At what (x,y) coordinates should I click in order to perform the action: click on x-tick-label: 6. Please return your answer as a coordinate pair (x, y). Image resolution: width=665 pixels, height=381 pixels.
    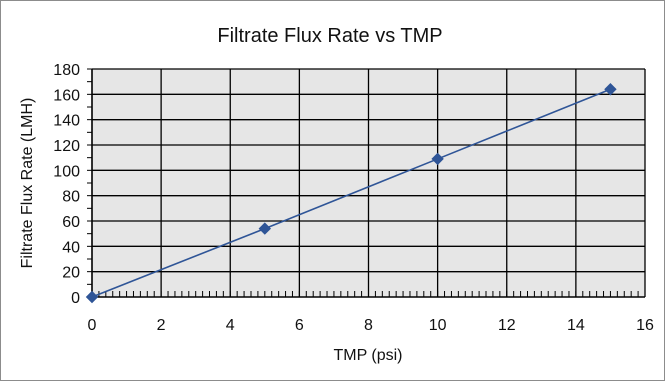
    Looking at the image, I should click on (299, 325).